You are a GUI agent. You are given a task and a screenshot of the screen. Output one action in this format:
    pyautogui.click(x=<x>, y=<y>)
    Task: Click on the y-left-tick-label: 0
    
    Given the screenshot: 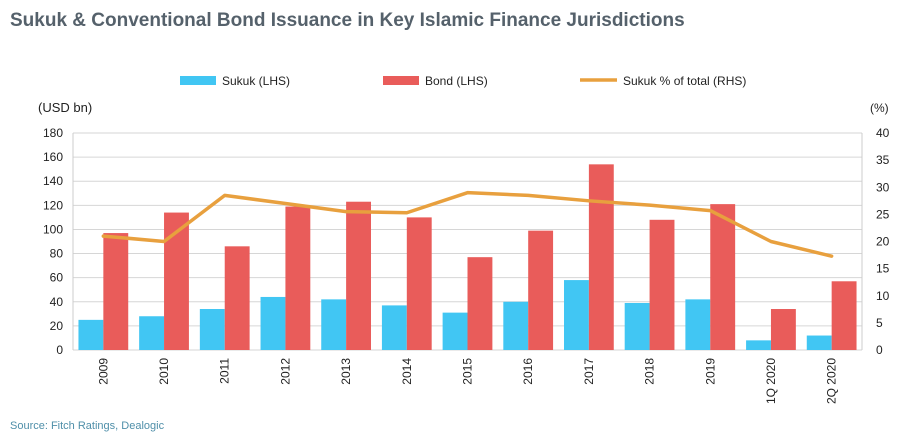 What is the action you would take?
    pyautogui.click(x=59, y=350)
    